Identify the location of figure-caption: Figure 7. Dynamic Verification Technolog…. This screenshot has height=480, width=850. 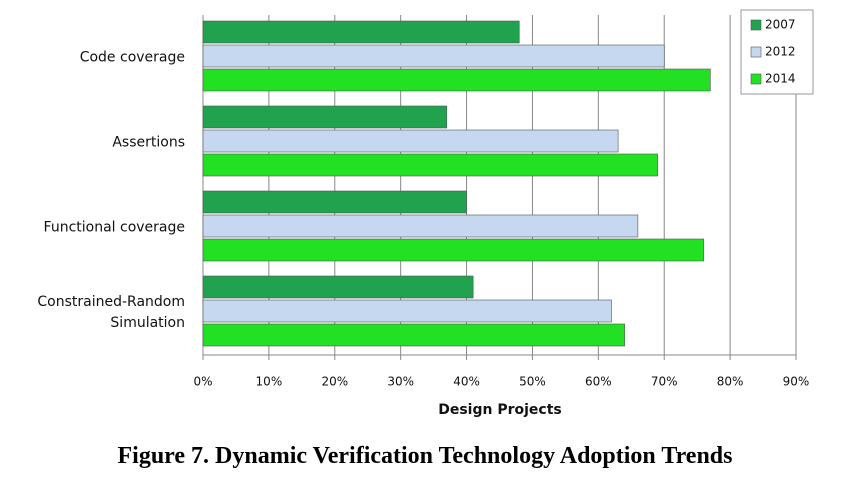
(425, 456).